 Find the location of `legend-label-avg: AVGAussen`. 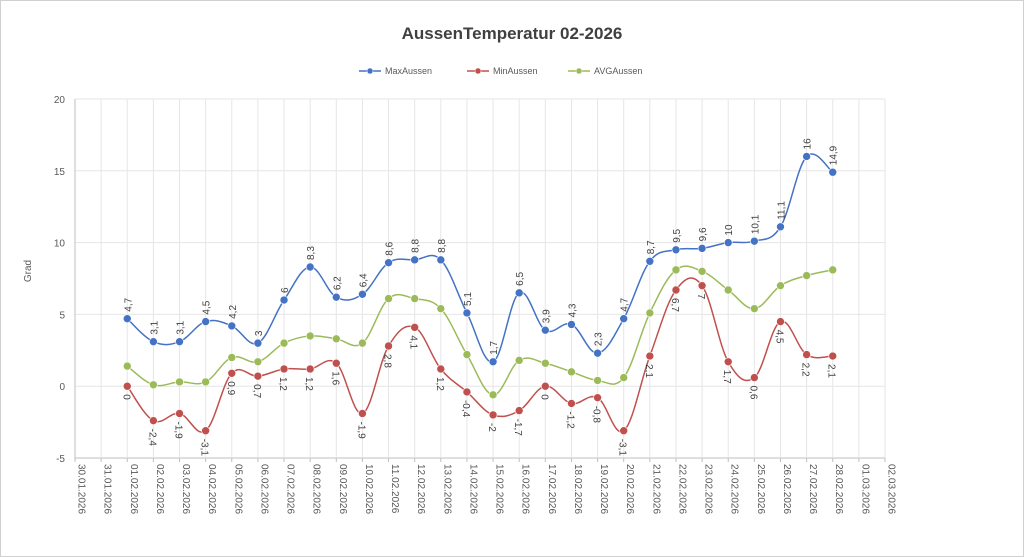

legend-label-avg: AVGAussen is located at coordinates (618, 71).